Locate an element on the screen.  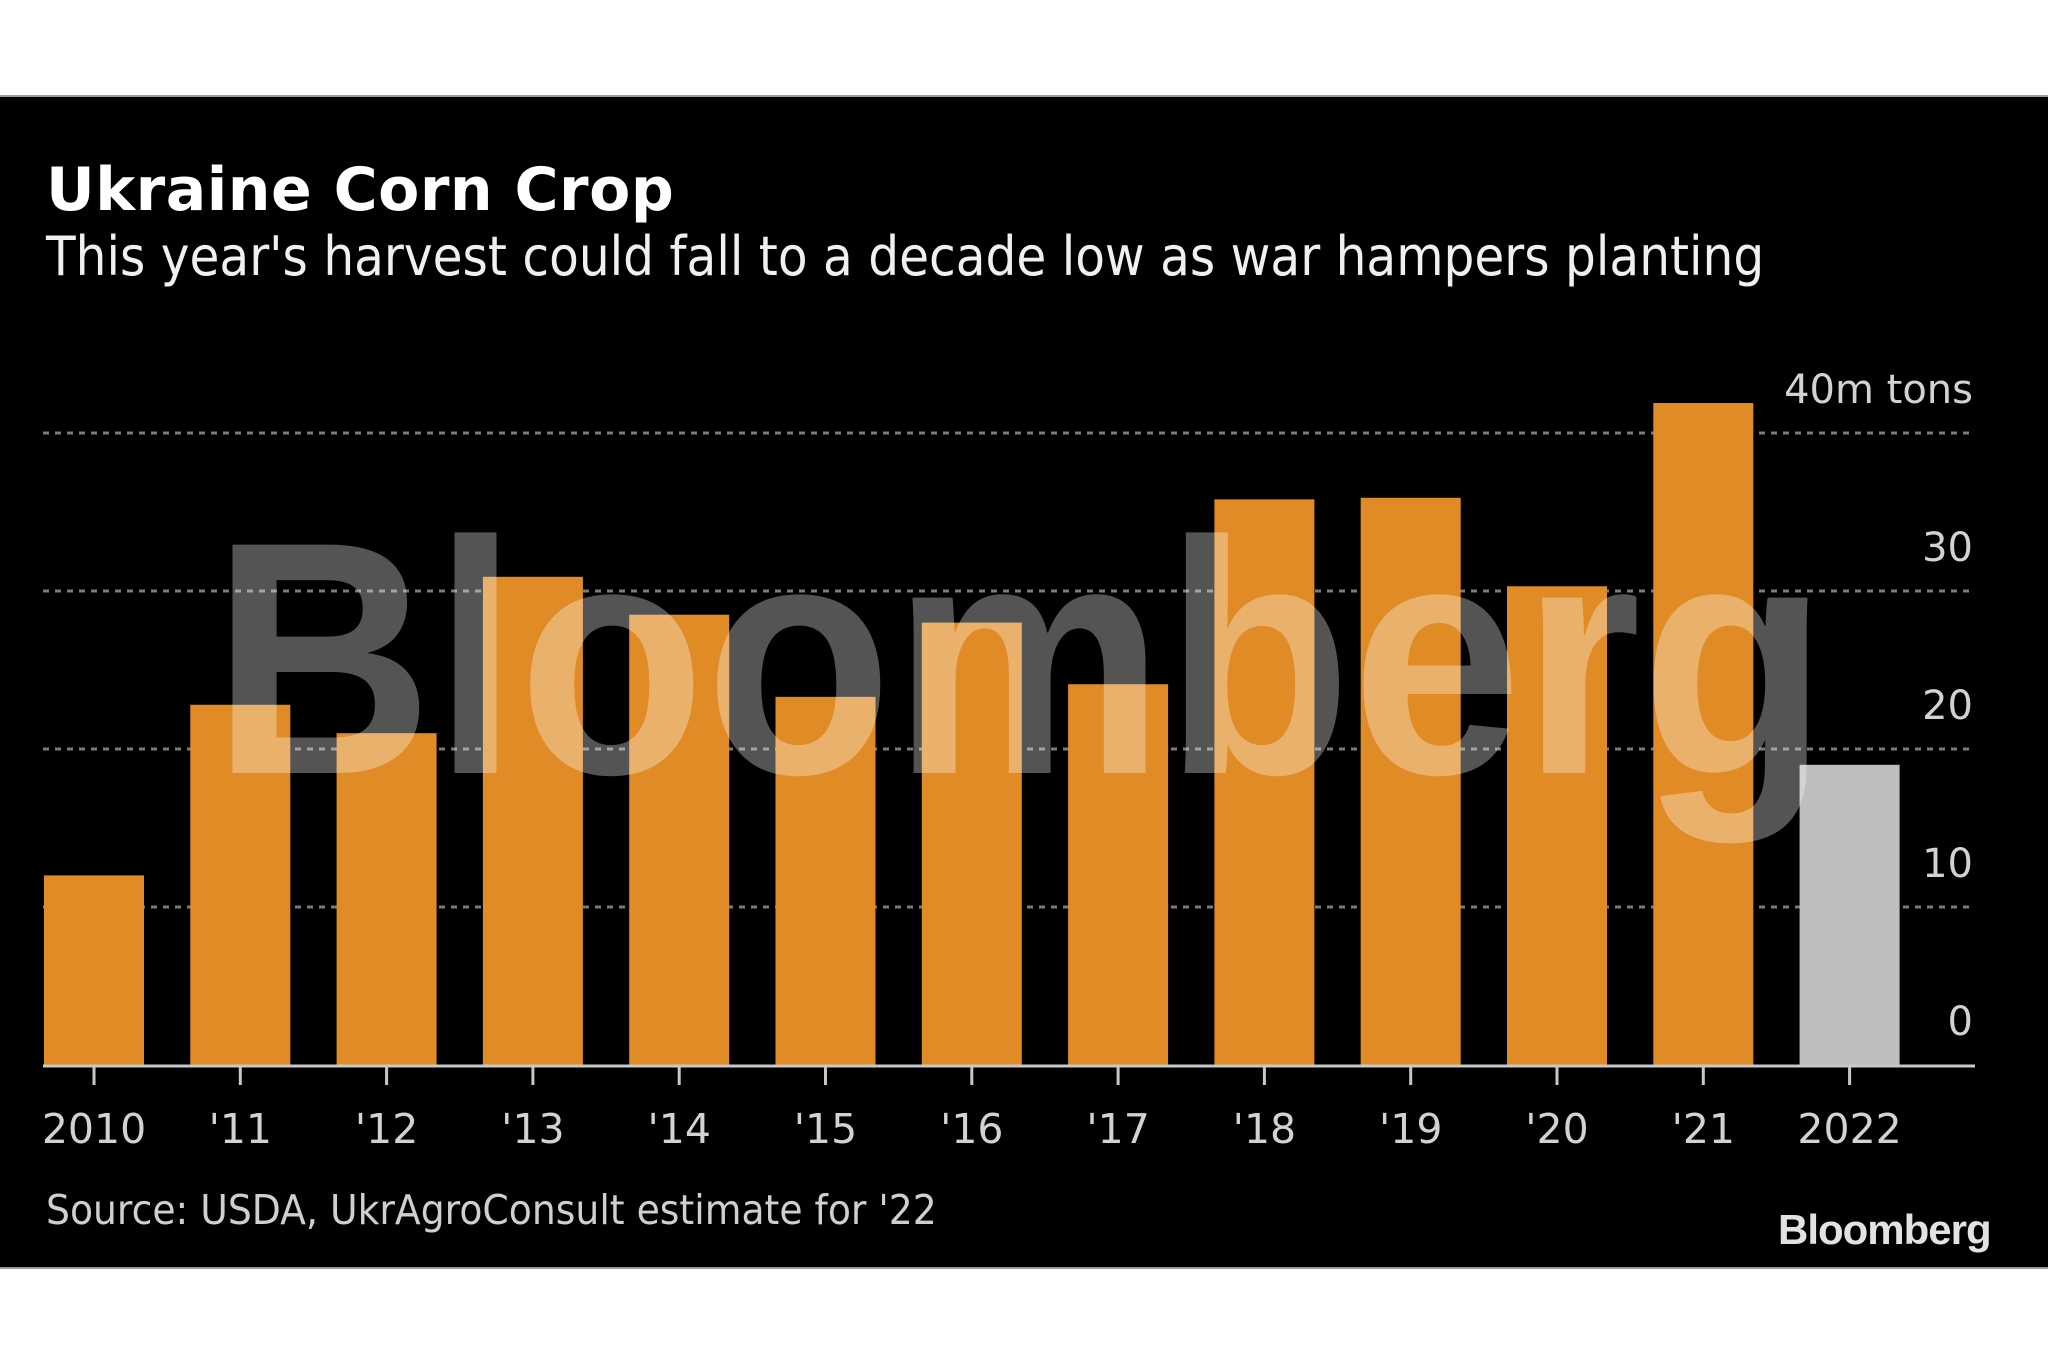
x-tick-label: '11 is located at coordinates (240, 1129).